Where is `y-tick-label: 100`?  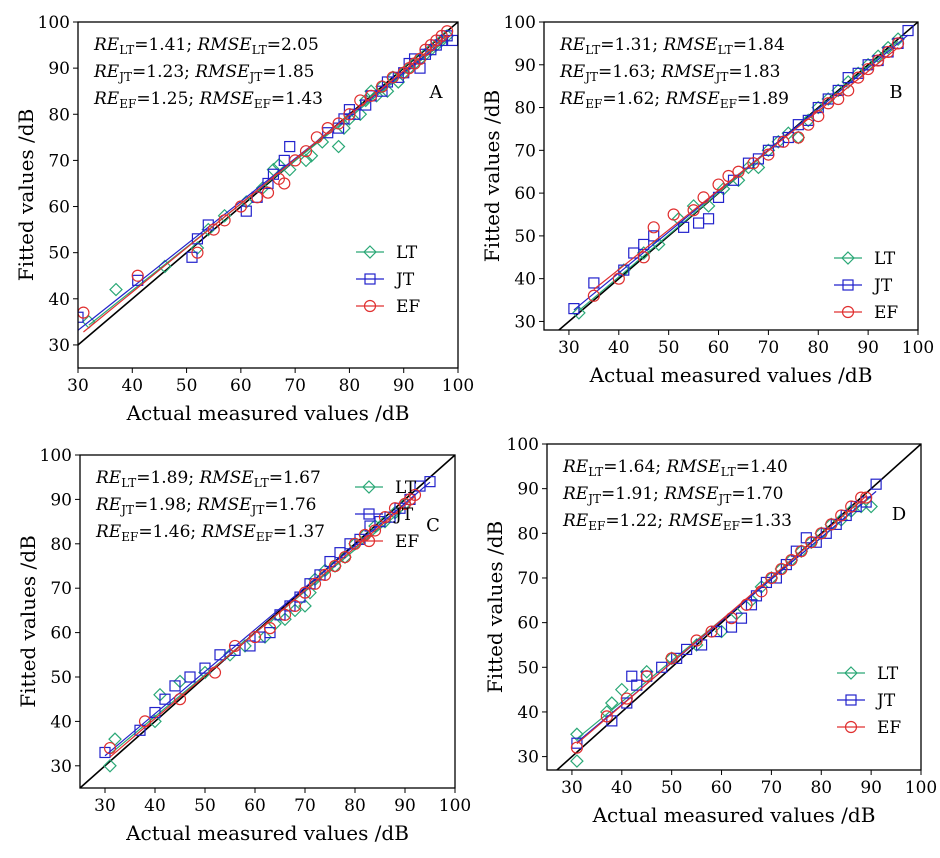
y-tick-label: 100 is located at coordinates (520, 23).